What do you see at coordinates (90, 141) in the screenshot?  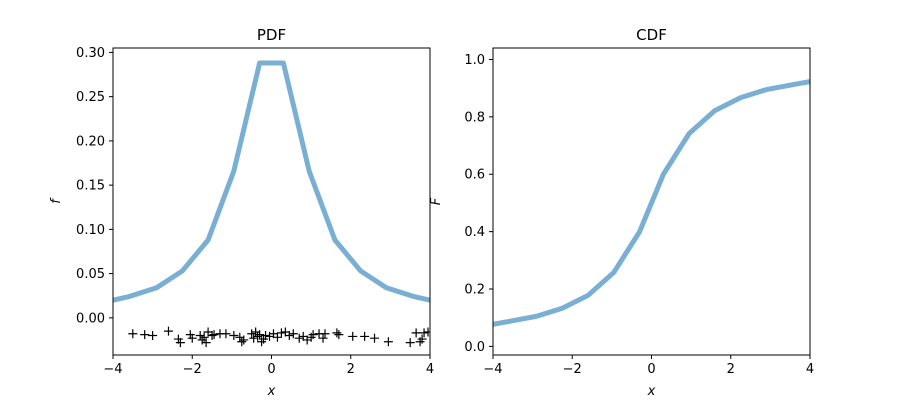 I see `y-tick-label: 0.20` at bounding box center [90, 141].